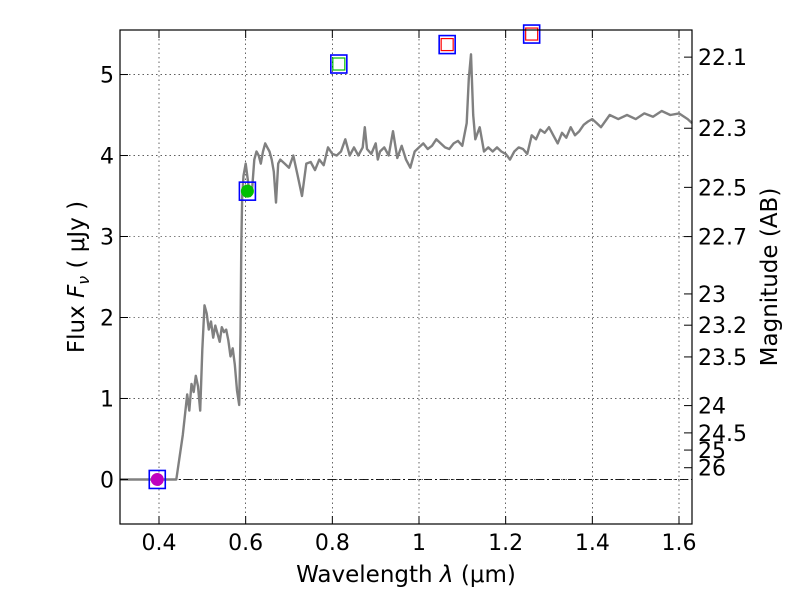 This screenshot has height=600, width=800. I want to click on y-tick-label: 4, so click(107, 157).